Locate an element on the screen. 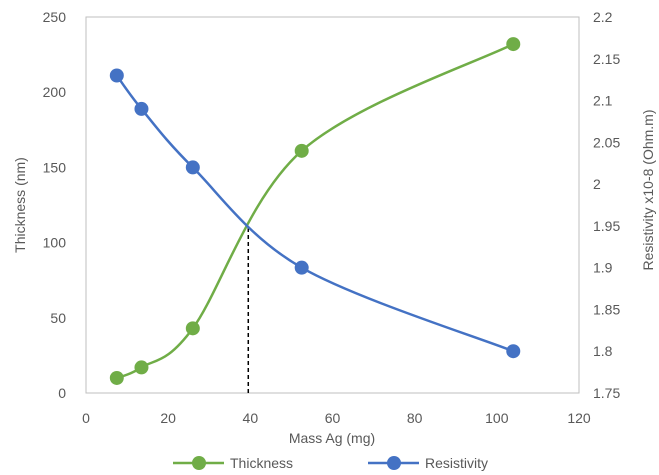  y-tick-label: 0 is located at coordinates (62, 393).